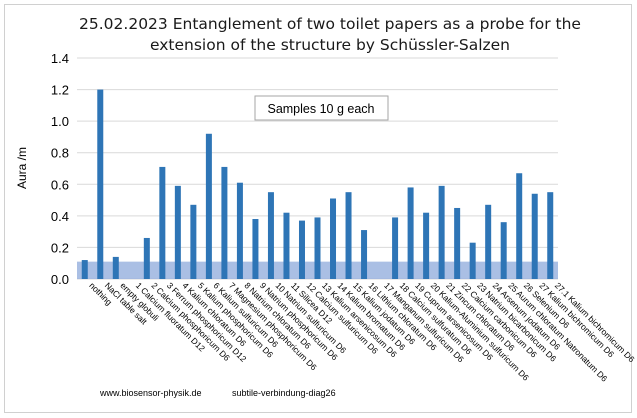 The height and width of the screenshot is (418, 637). I want to click on y-tick-label: 1.2, so click(60, 90).